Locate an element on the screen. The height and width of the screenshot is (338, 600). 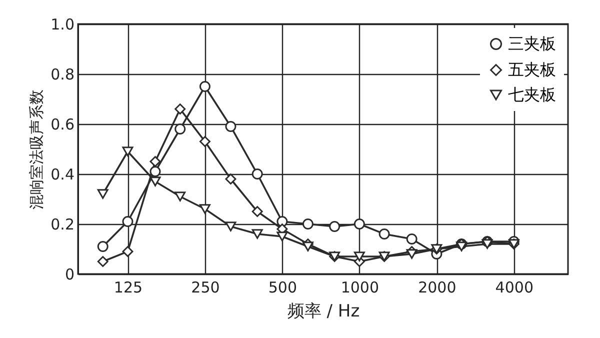
x-tick-label: 4000 is located at coordinates (514, 287).